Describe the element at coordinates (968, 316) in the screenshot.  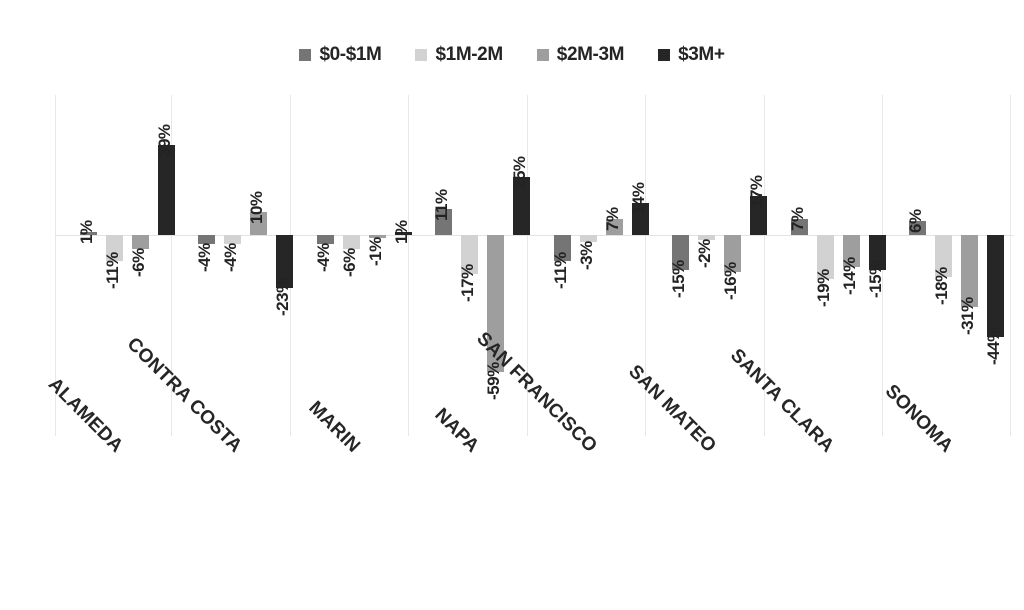
I see `bar-value-label: -31%` at that location.